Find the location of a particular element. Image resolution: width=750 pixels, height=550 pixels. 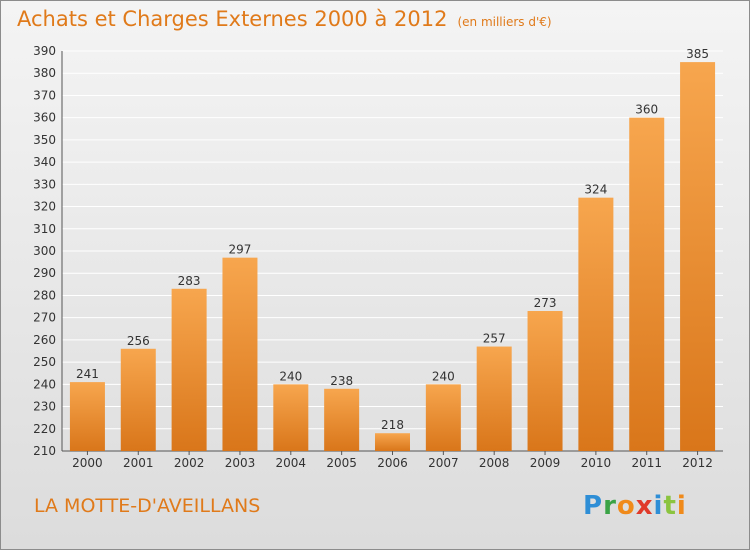

y-tick-label: 330 is located at coordinates (44, 184).